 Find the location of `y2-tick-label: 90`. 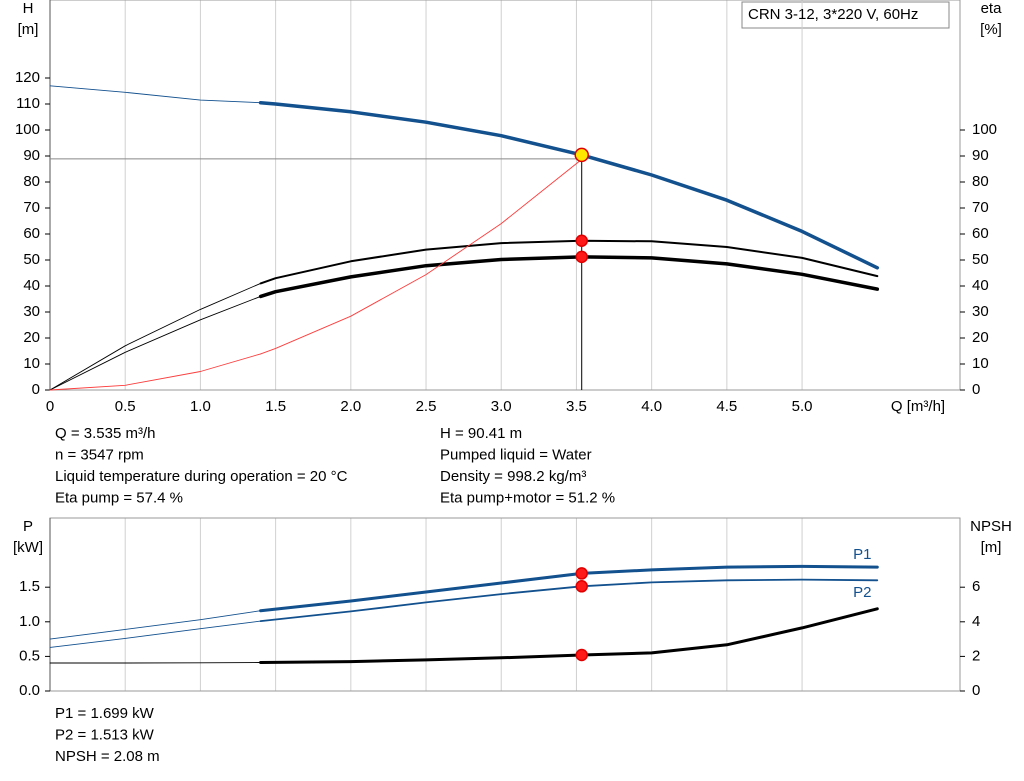

y2-tick-label: 90 is located at coordinates (980, 155).